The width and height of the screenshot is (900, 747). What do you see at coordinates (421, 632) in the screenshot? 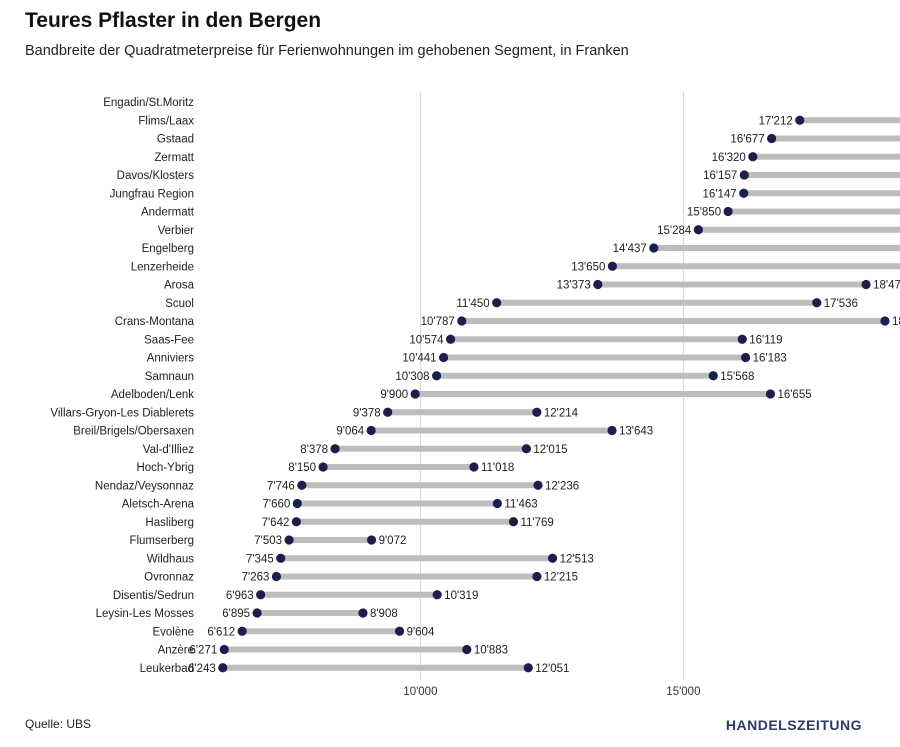
I see `max-value-label: 9'604` at bounding box center [421, 632].